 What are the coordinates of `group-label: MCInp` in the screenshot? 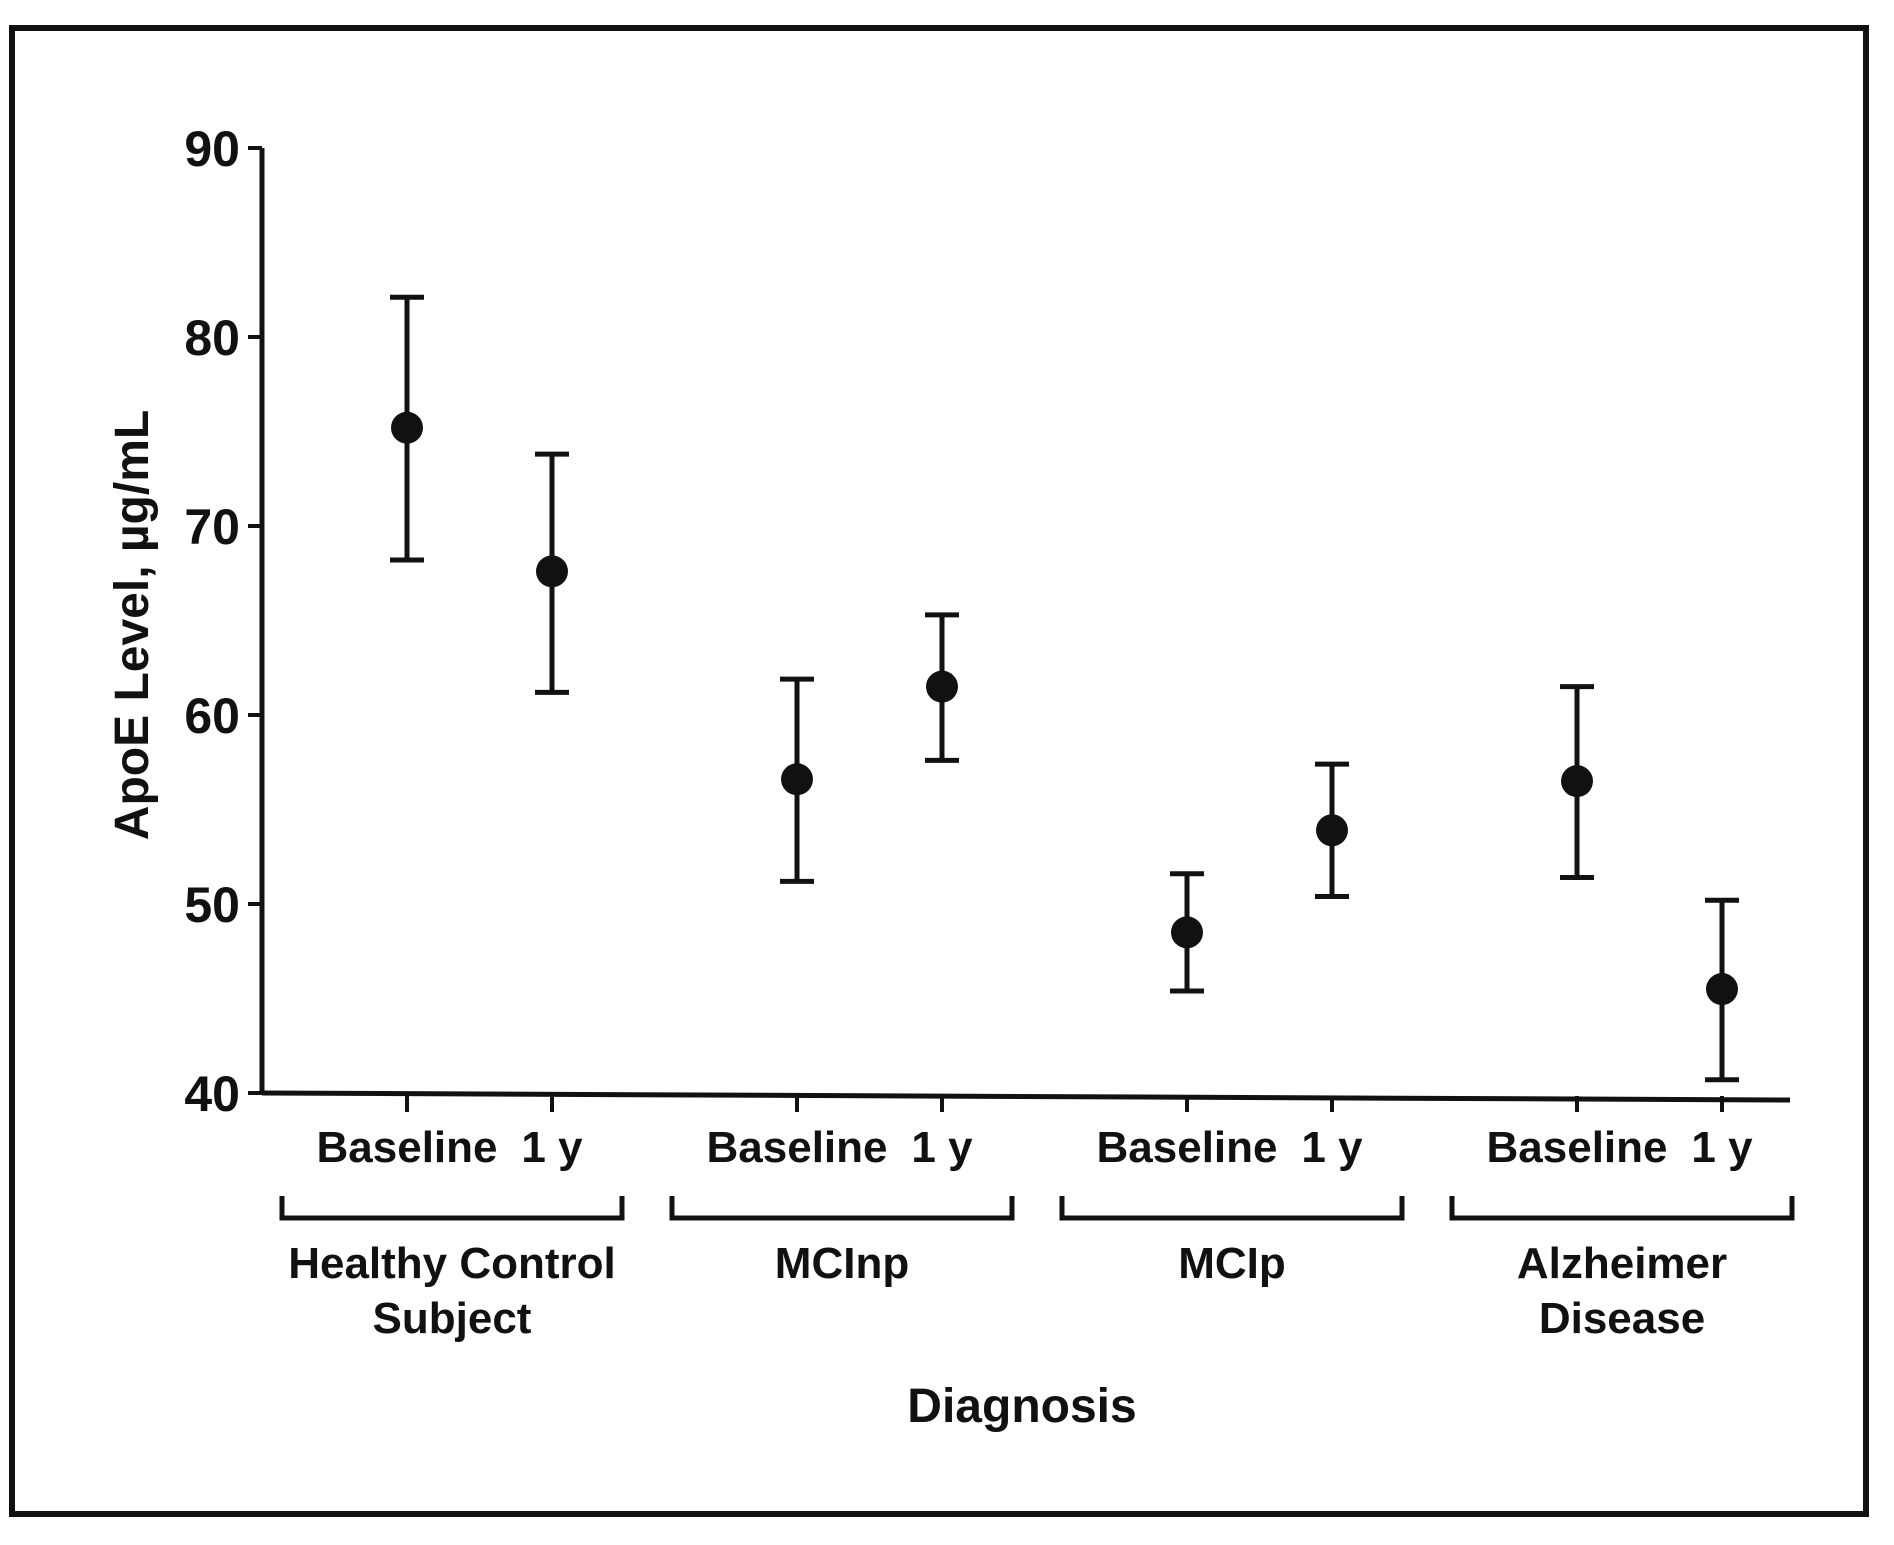 It's located at (842, 1263).